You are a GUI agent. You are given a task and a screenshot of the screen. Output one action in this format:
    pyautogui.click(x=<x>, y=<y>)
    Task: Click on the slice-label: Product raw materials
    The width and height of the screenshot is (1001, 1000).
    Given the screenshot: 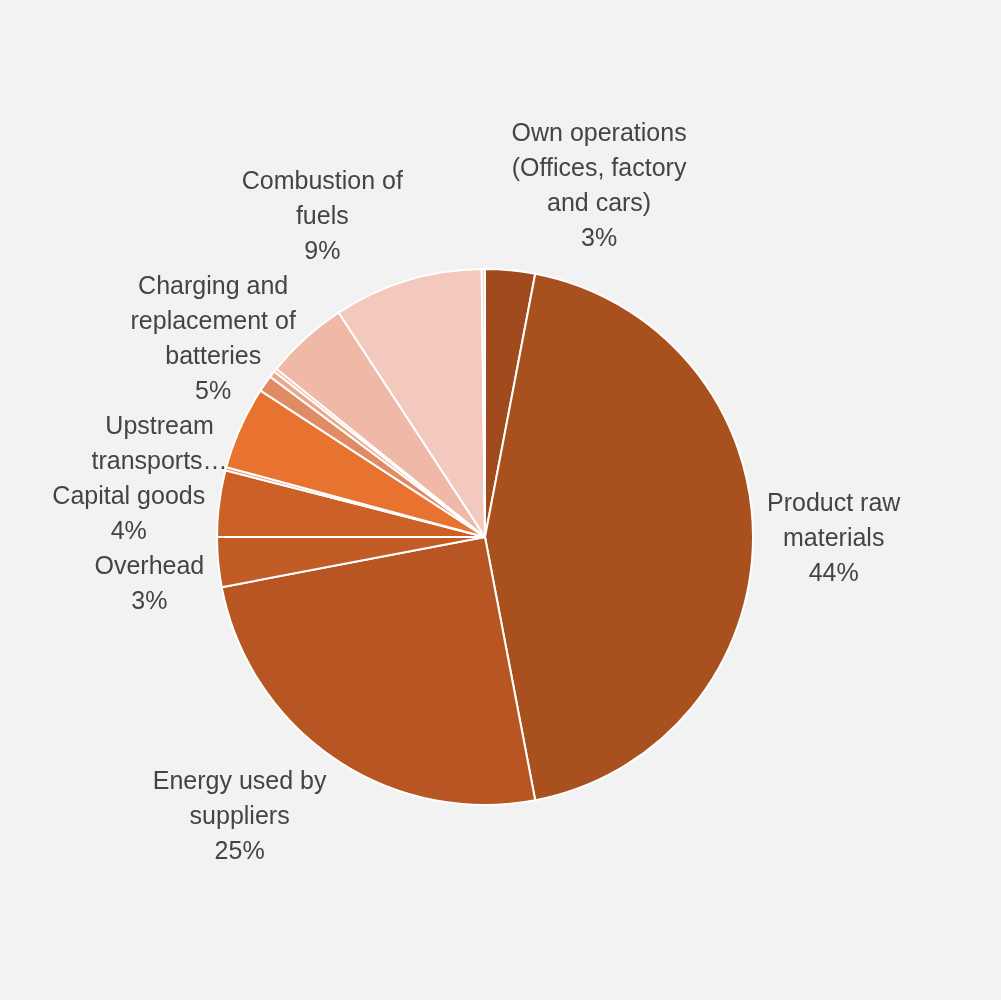 What is the action you would take?
    pyautogui.click(x=834, y=519)
    